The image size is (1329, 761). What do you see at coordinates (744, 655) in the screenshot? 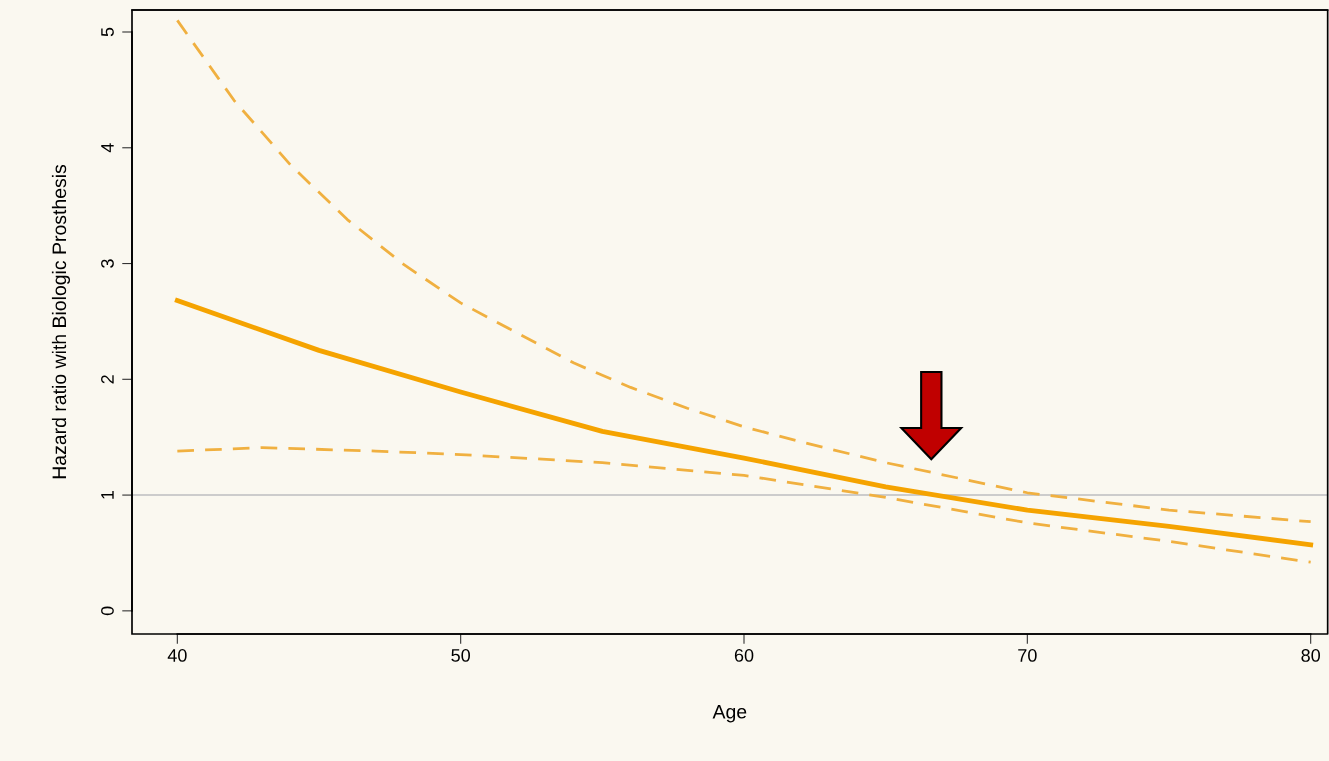
I see `x-tick-label: 60` at bounding box center [744, 655].